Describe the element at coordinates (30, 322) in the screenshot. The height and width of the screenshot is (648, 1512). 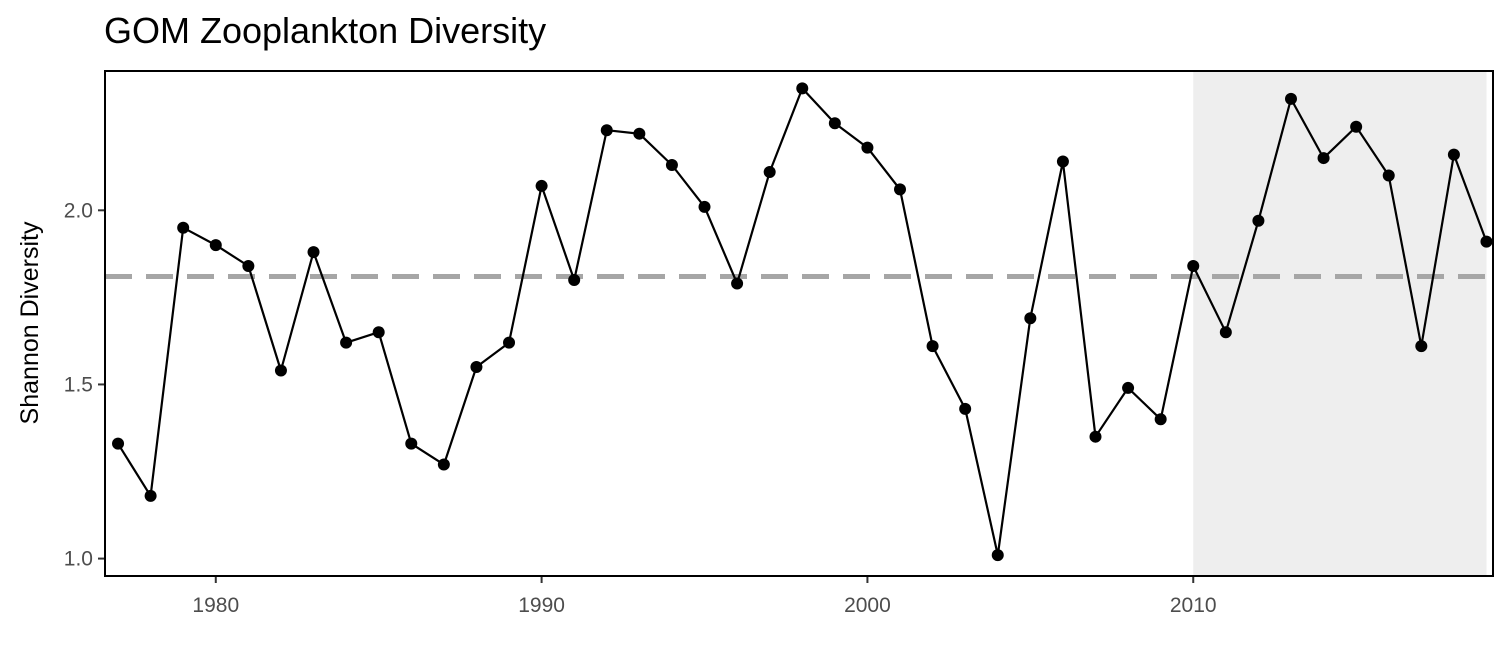
I see `y-axis-label: Shannon Diversity` at that location.